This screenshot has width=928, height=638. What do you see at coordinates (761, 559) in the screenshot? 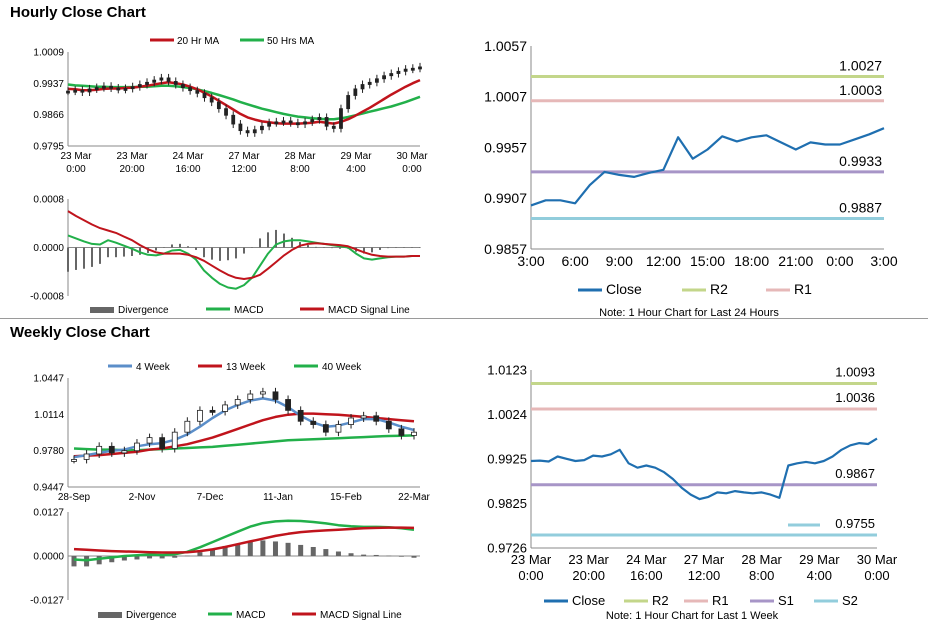
I see `x-tick-label: 28 Mar` at bounding box center [761, 559].